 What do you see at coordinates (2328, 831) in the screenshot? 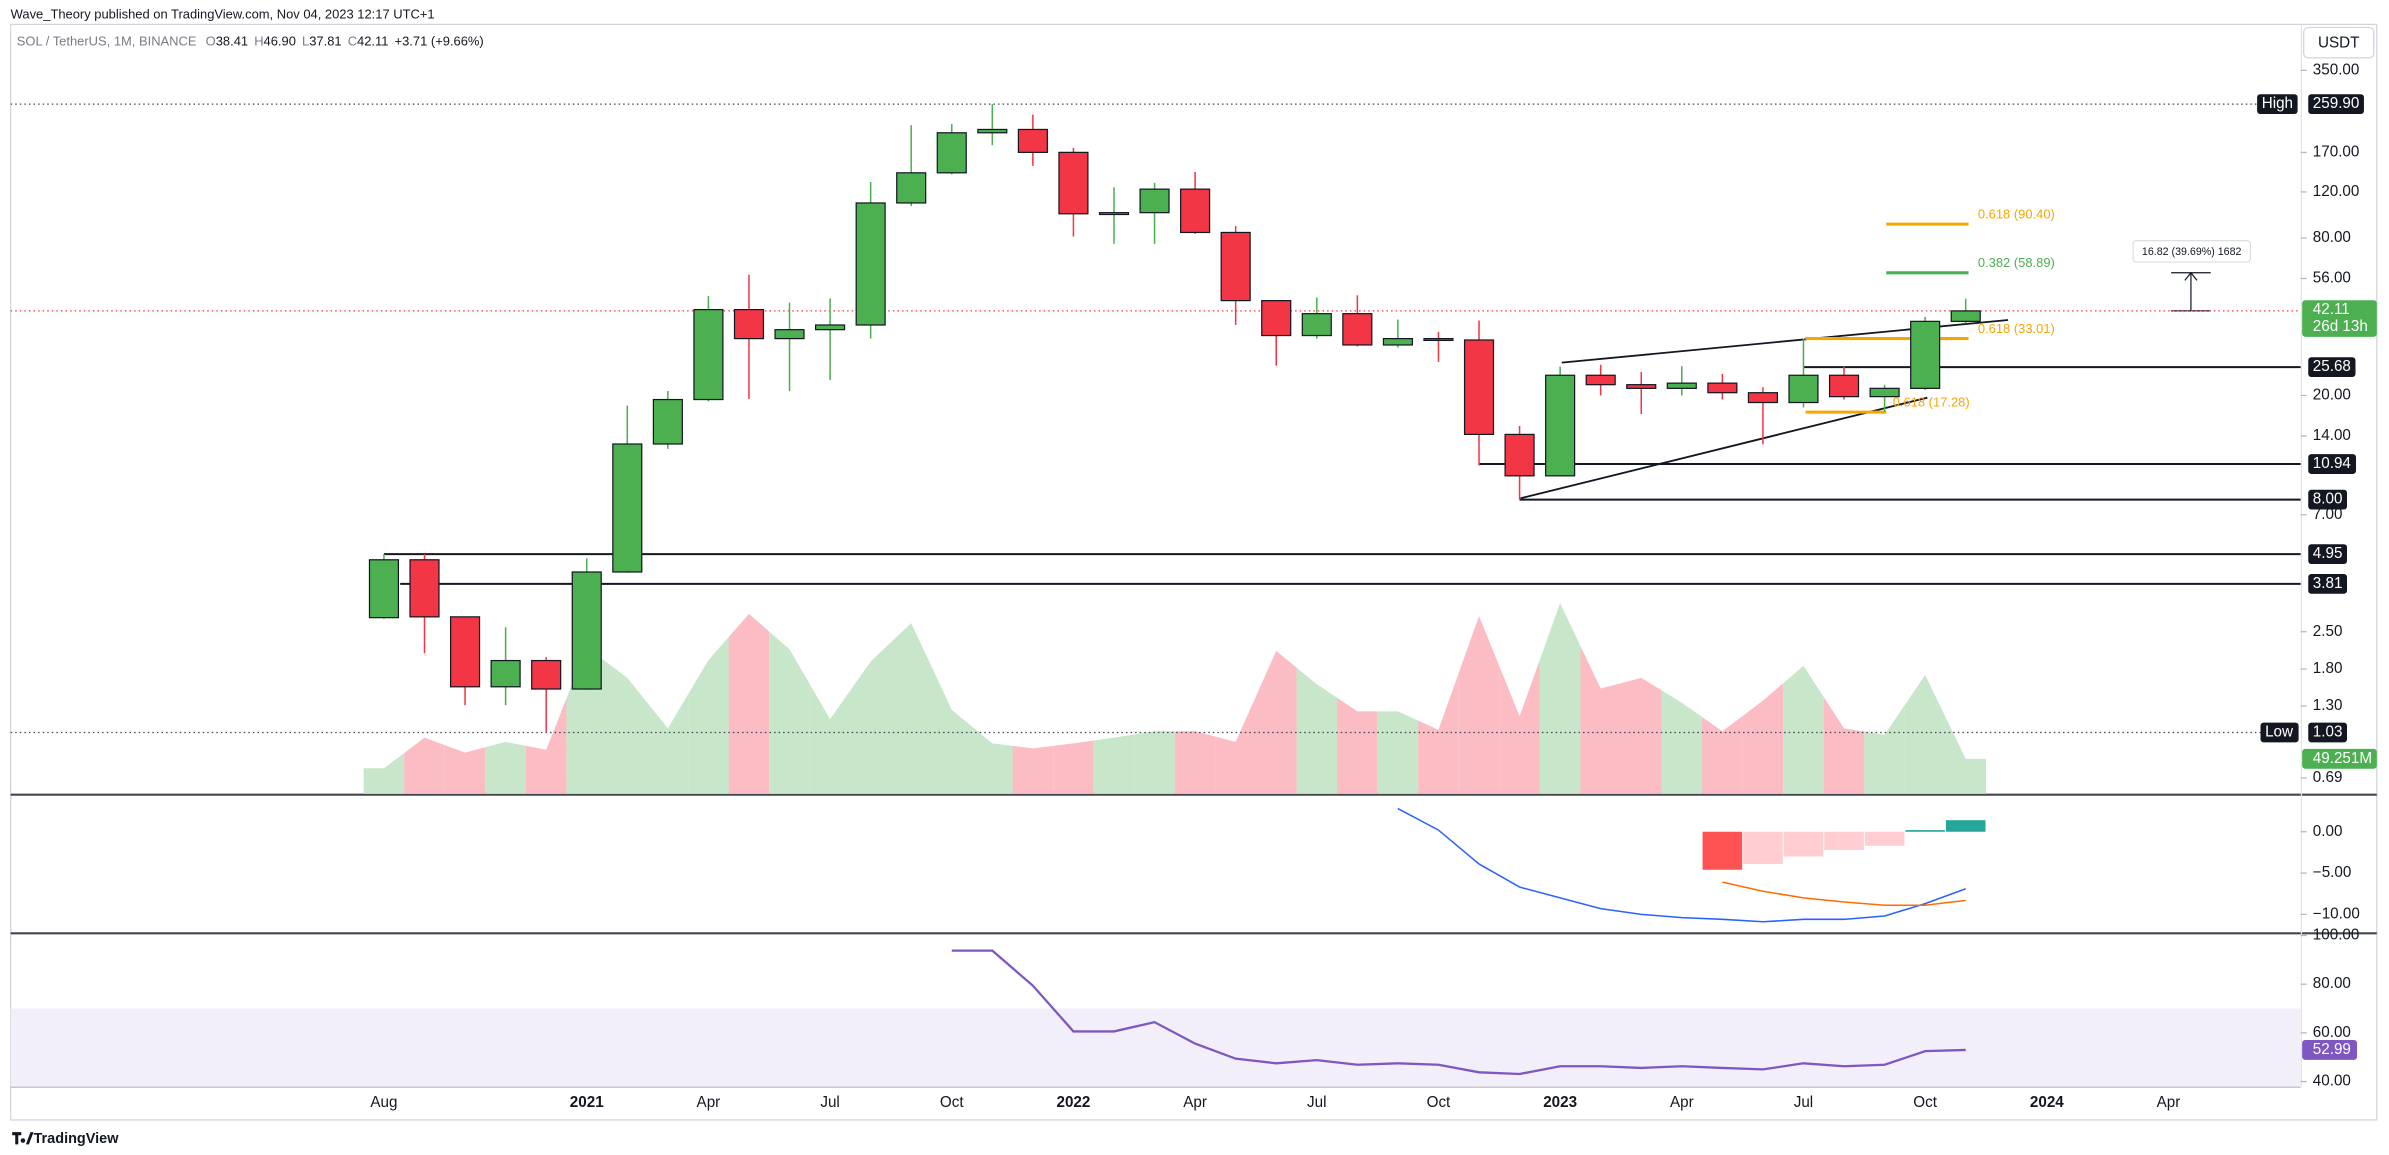
I see `y-tick-label: 0.00` at bounding box center [2328, 831].